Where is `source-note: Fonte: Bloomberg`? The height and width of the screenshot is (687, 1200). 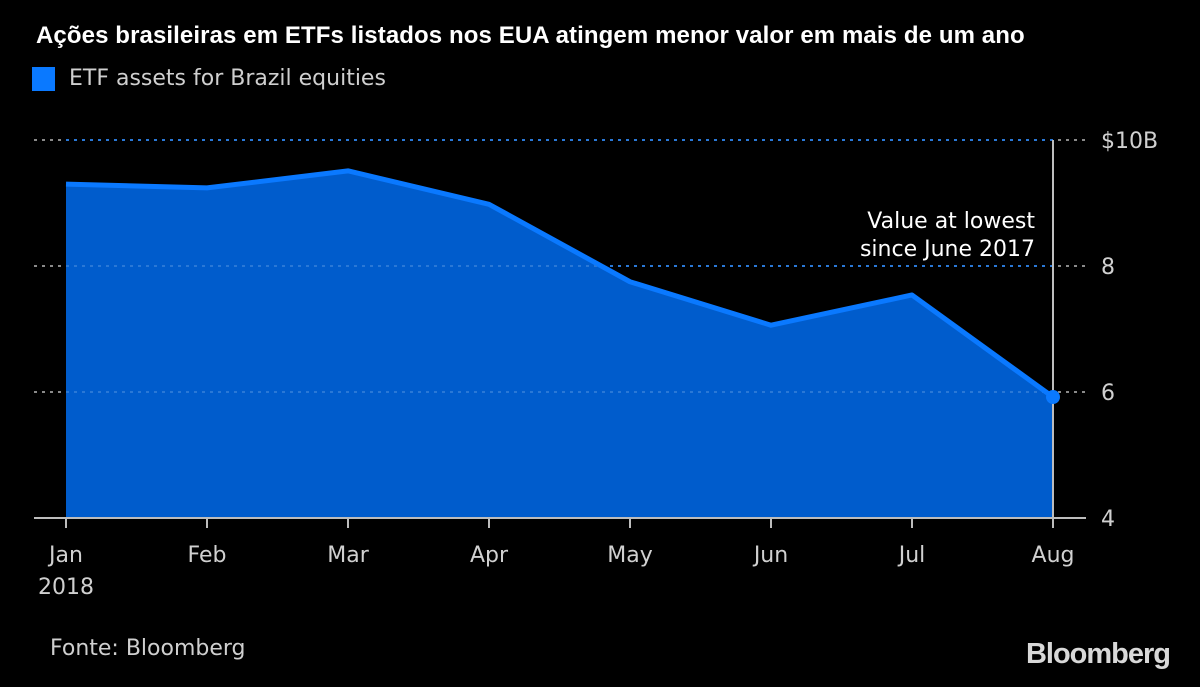
source-note: Fonte: Bloomberg is located at coordinates (148, 648).